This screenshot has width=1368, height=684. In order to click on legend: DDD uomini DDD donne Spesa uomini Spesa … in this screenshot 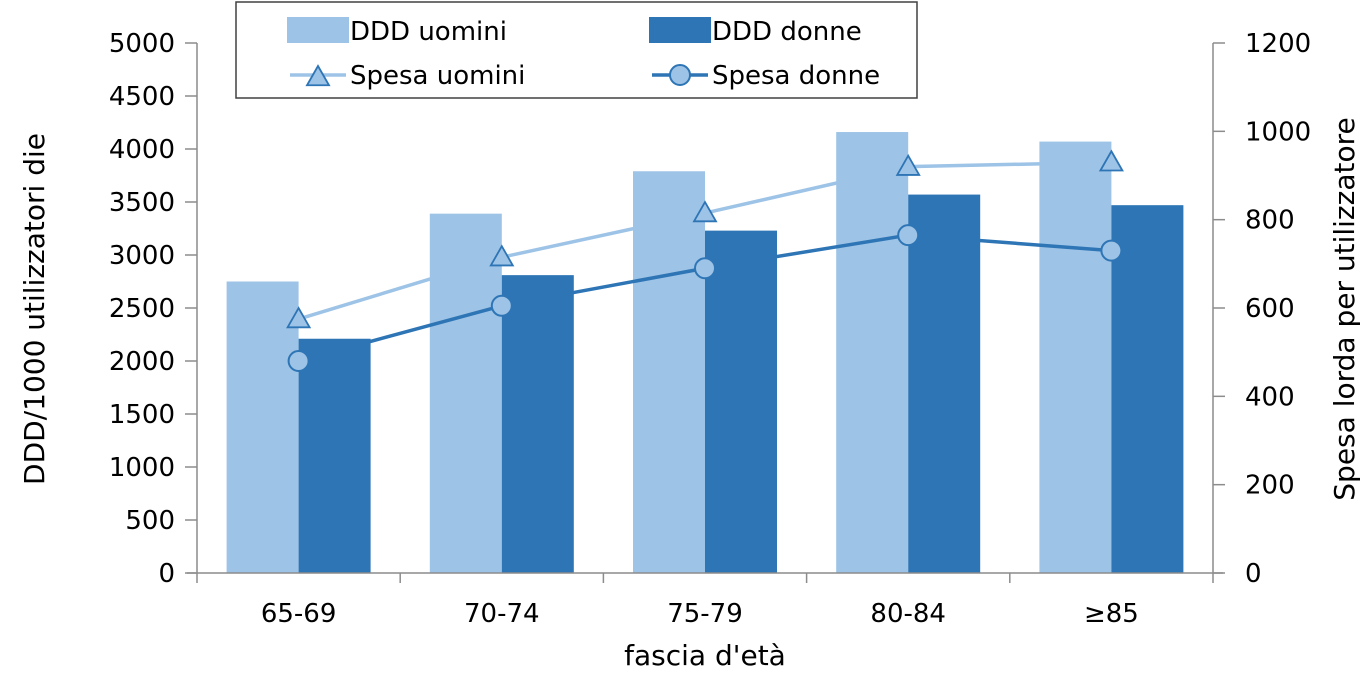, I will do `click(576, 50)`.